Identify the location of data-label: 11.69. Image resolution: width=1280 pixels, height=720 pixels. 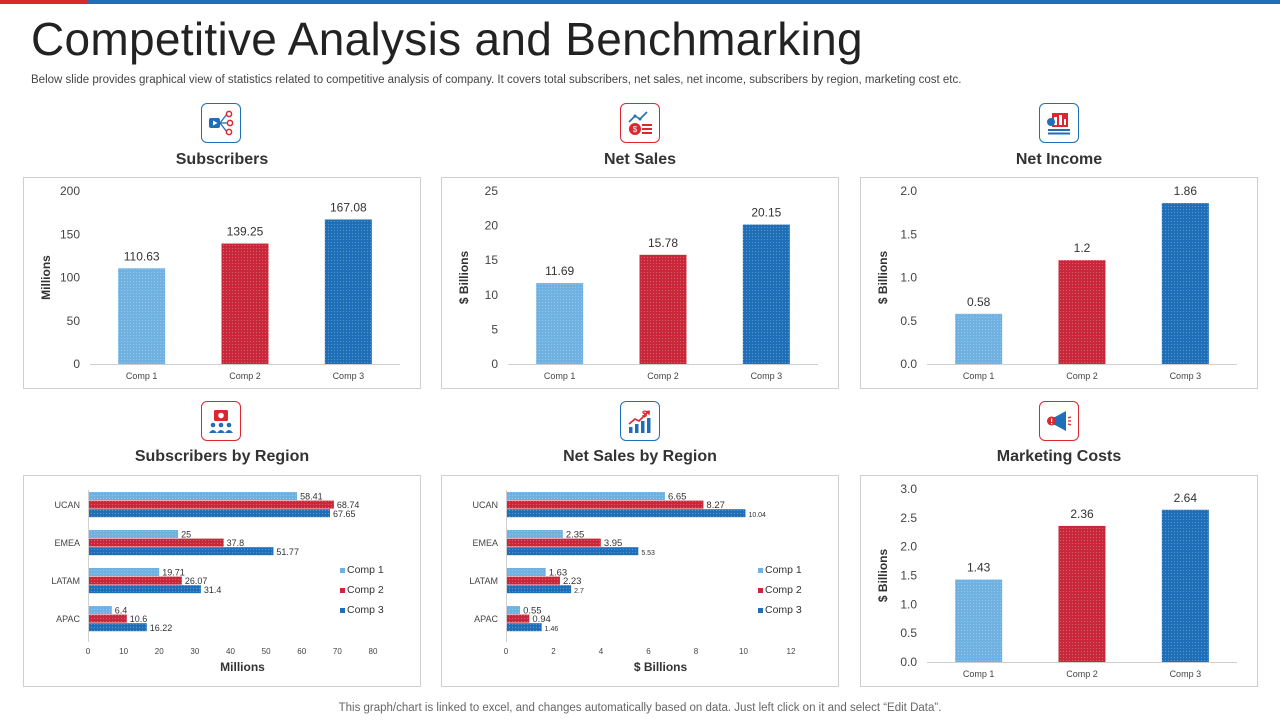
(559, 271).